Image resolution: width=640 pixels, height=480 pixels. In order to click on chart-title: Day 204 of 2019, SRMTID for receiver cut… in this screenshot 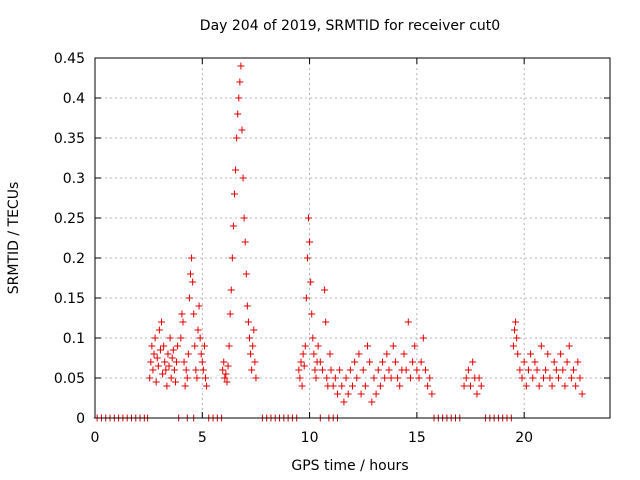, I will do `click(350, 26)`.